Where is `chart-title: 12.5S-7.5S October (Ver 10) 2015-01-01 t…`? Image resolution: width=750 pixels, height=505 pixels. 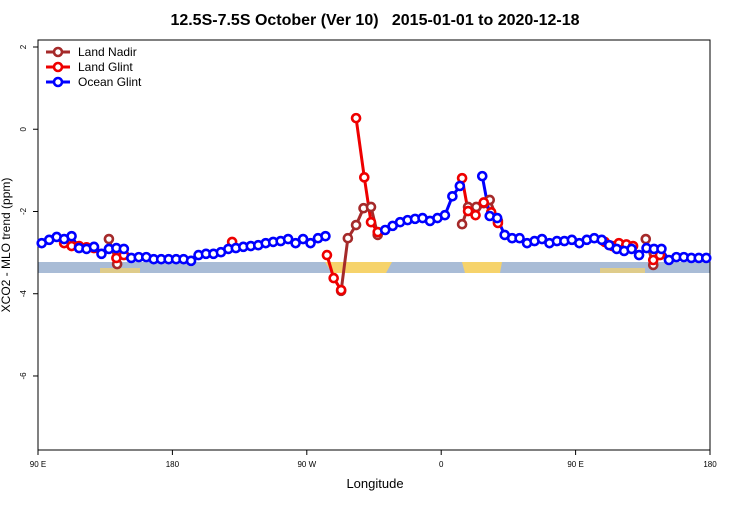
chart-title: 12.5S-7.5S October (Ver 10) 2015-01-01 t… is located at coordinates (374, 20).